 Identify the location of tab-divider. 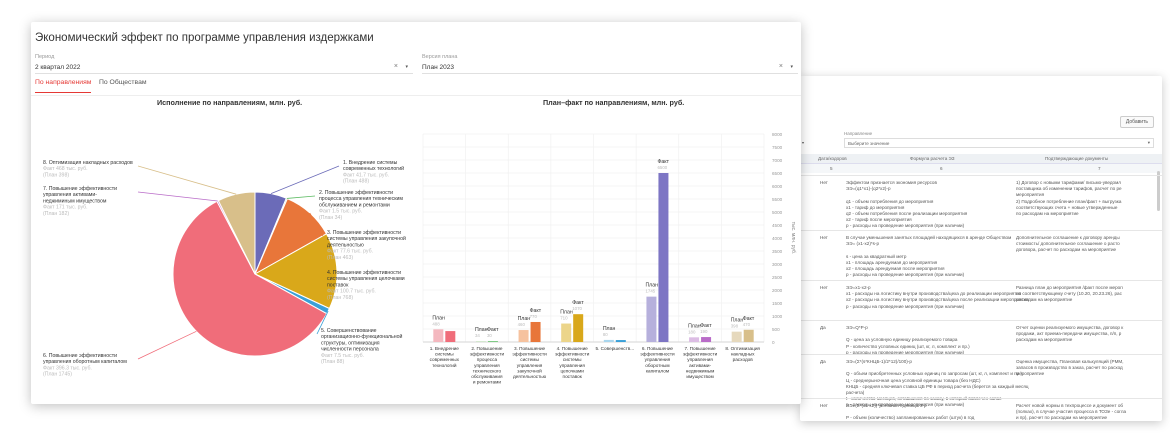
(416, 95).